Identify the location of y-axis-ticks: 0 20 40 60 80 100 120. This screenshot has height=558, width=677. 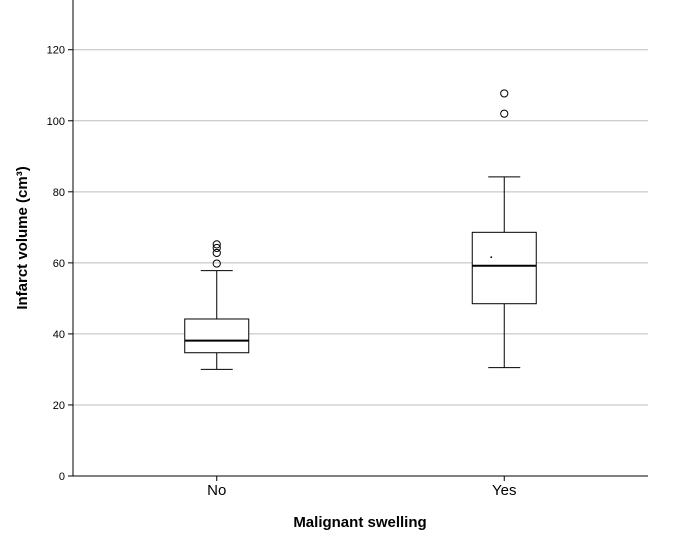
(60, 264).